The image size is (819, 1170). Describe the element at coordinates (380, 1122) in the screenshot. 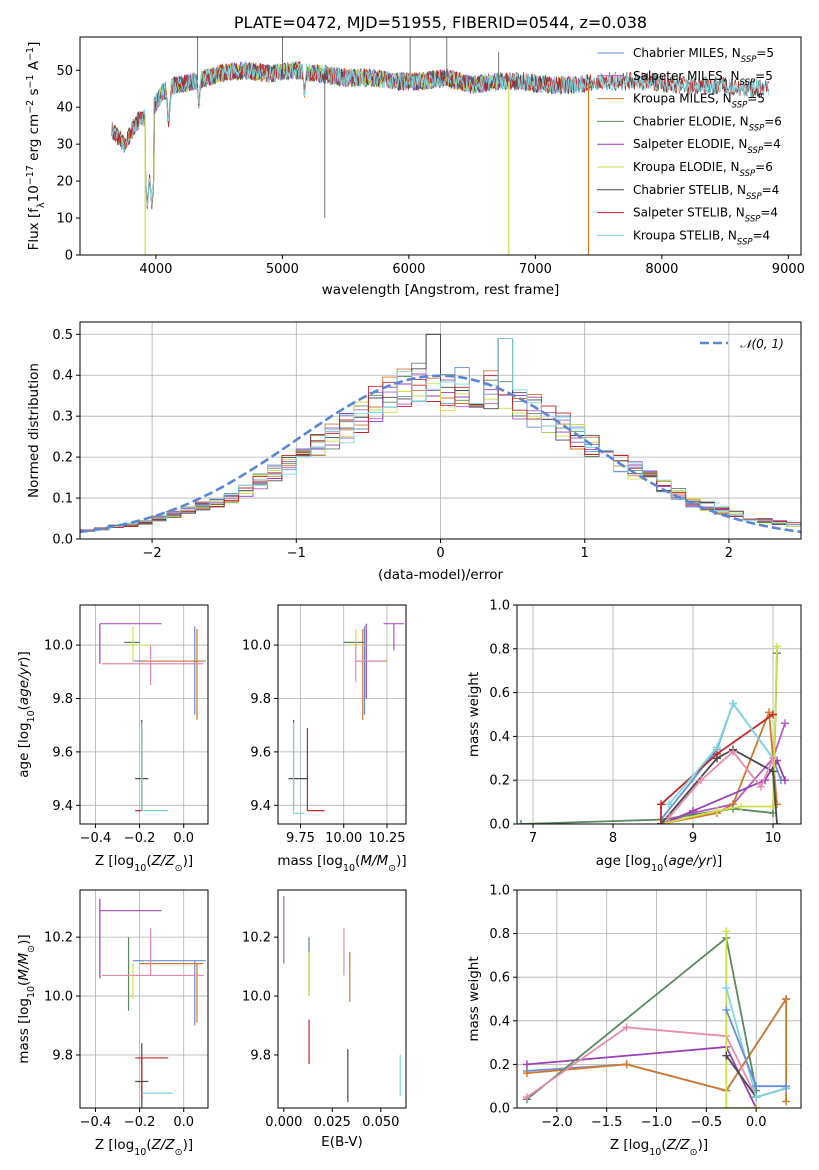

I see `x-tick-label: 0.050` at that location.